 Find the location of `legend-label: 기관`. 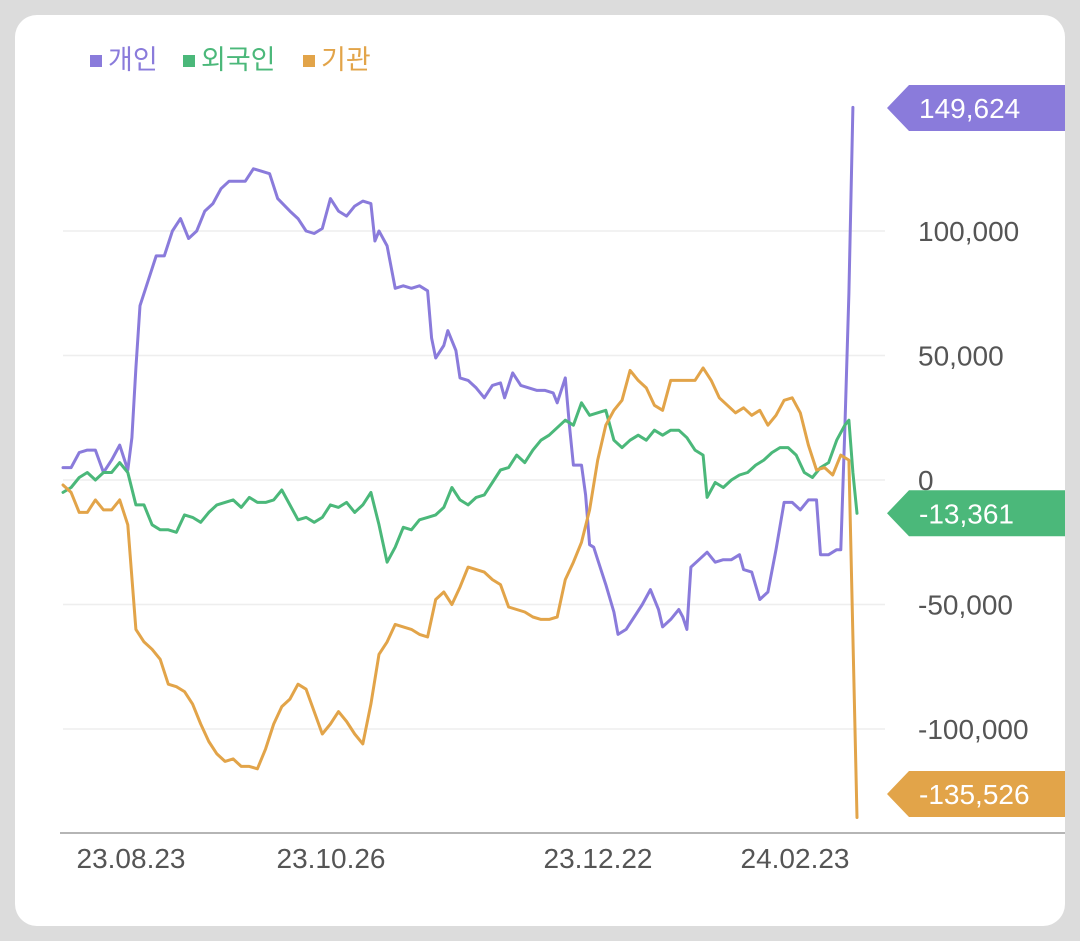

legend-label: 기관 is located at coordinates (346, 60).